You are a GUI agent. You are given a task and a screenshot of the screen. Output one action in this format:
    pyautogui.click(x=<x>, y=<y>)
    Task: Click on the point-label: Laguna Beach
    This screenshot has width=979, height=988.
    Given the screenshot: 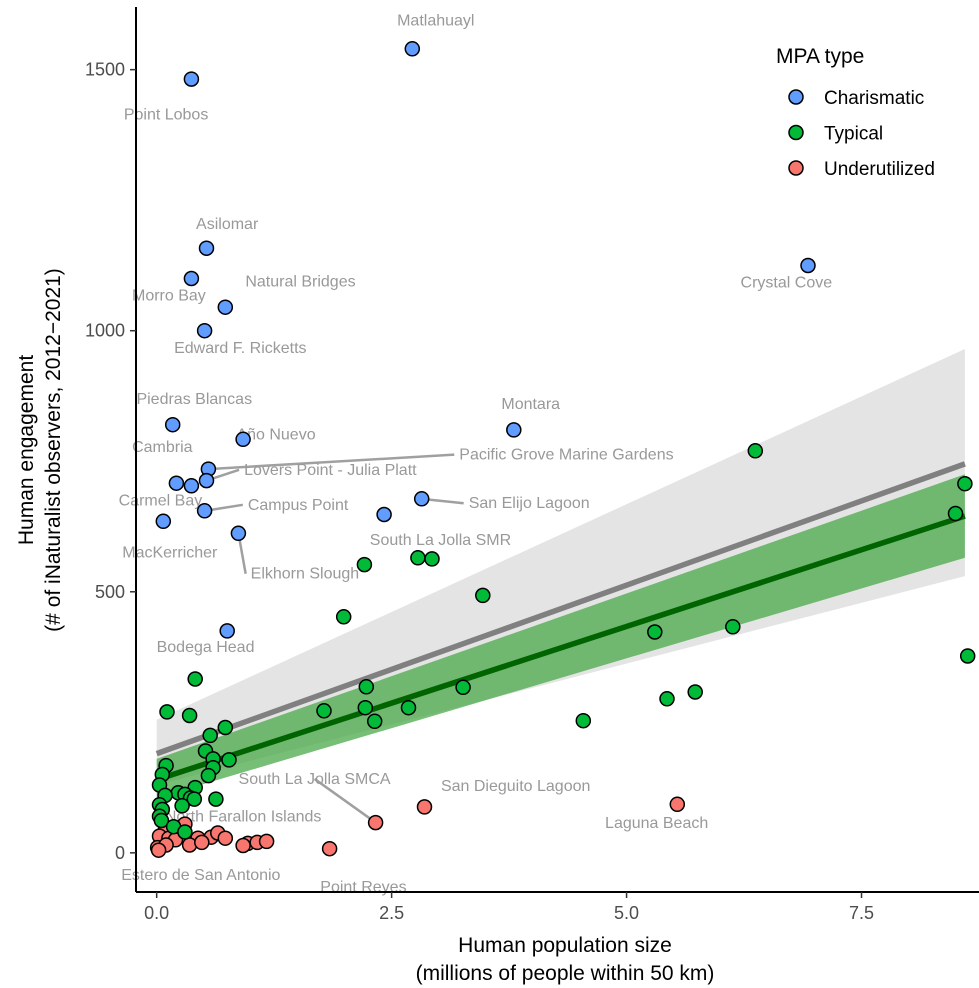 What is the action you would take?
    pyautogui.click(x=656, y=823)
    